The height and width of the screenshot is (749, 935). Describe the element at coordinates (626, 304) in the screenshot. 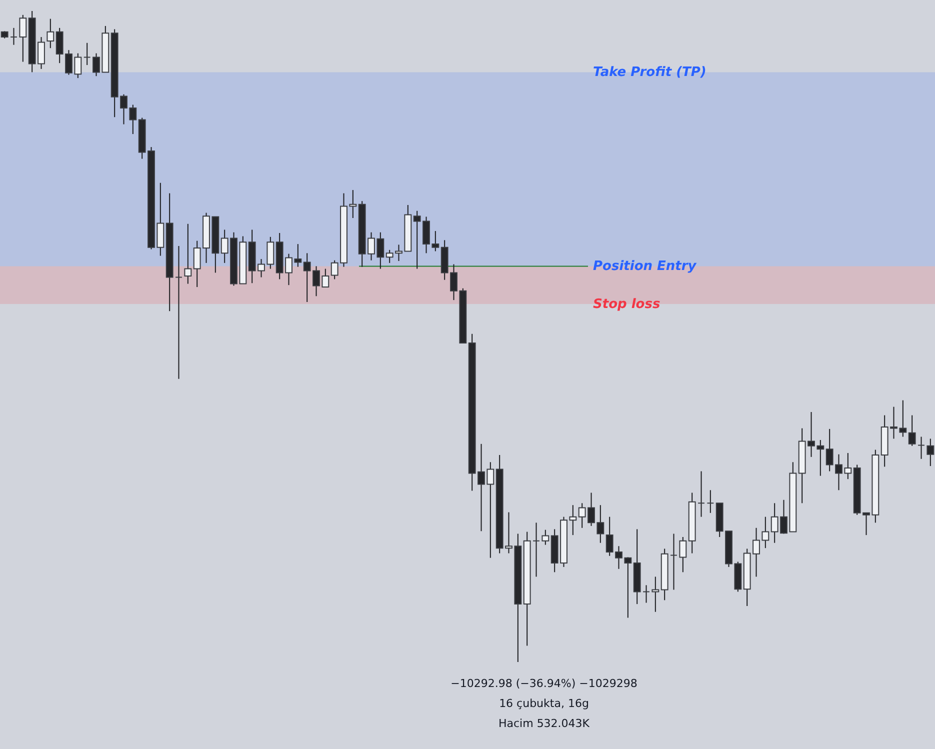

I see `band-label: Stop loss` at that location.